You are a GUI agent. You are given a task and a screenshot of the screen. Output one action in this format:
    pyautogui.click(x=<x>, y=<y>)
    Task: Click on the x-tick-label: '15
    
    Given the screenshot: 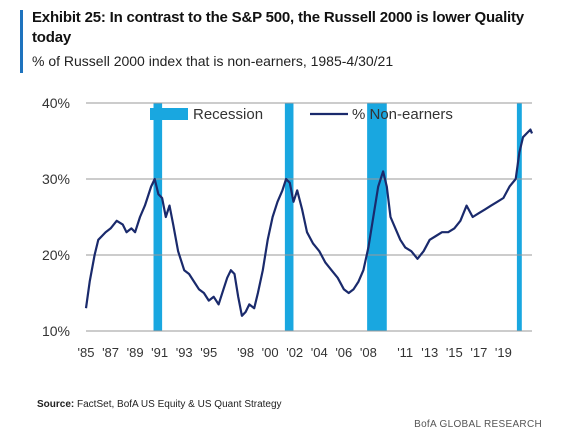 What is the action you would take?
    pyautogui.click(x=454, y=352)
    